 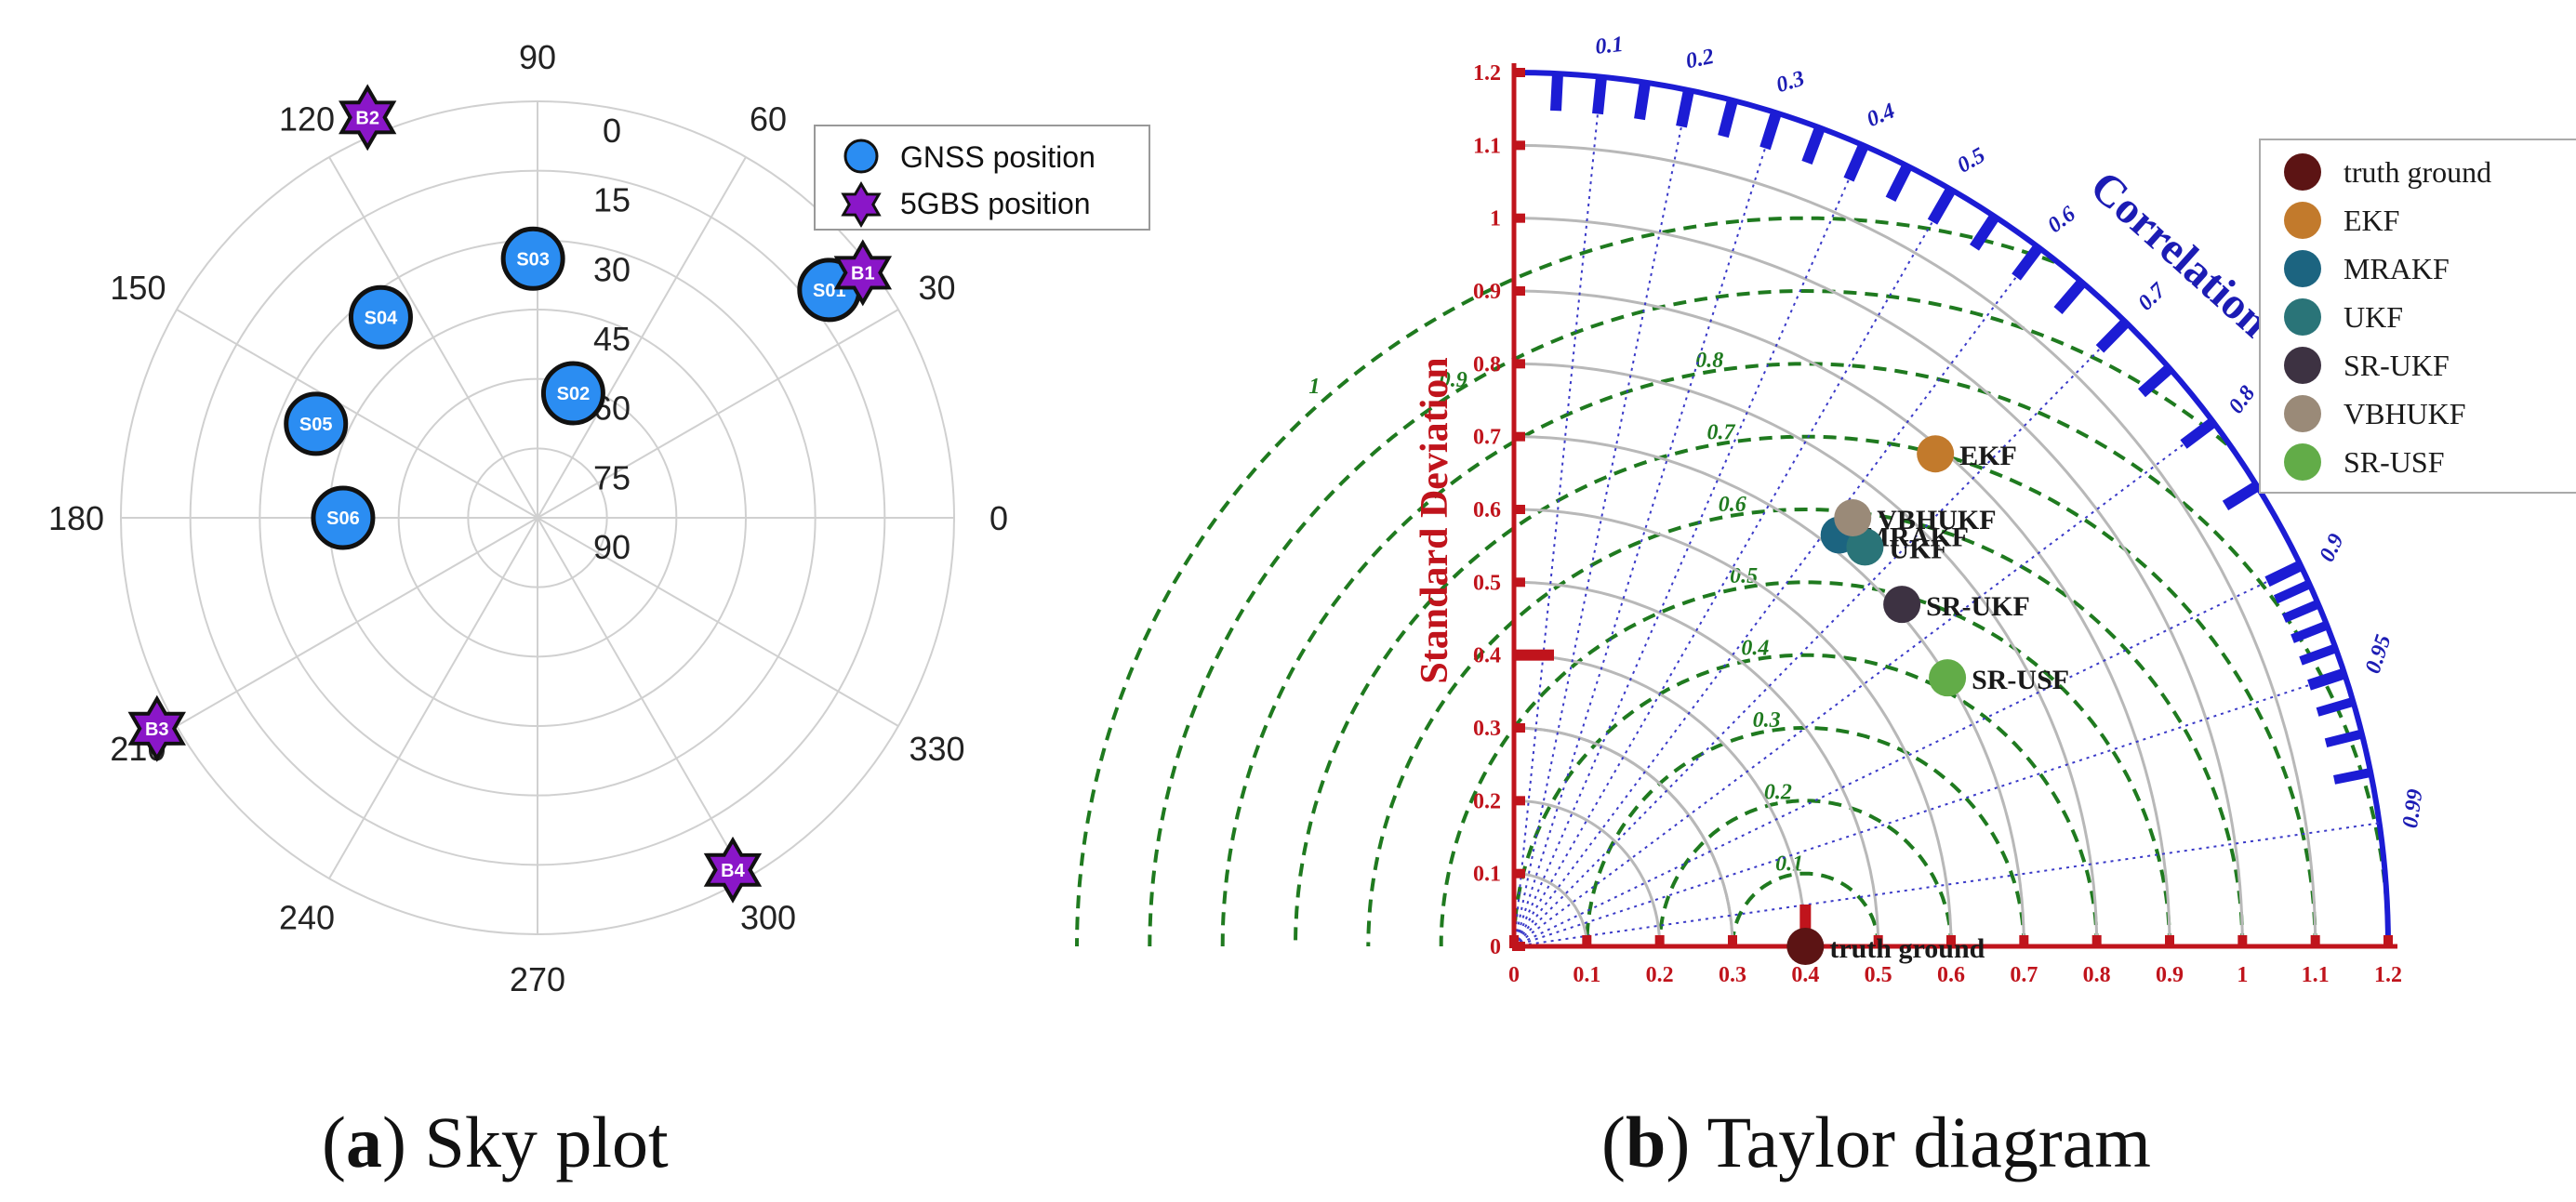 I want to click on taylor-y-tick-label: 0.5, so click(x=1487, y=583).